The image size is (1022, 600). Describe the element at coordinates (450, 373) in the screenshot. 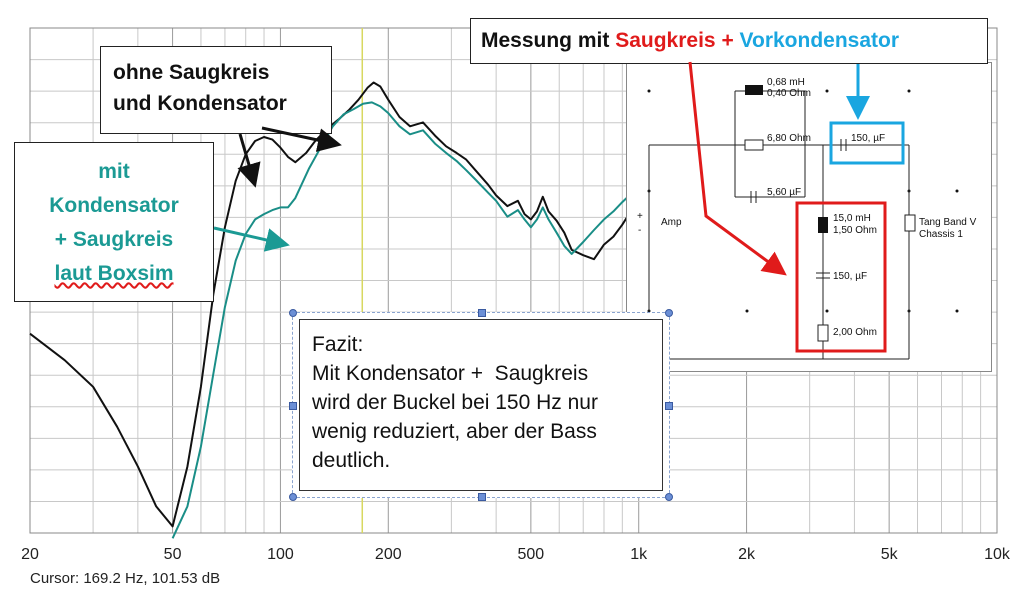

I see `fazit-line2: Mit Kondensator + Saugkreis` at that location.